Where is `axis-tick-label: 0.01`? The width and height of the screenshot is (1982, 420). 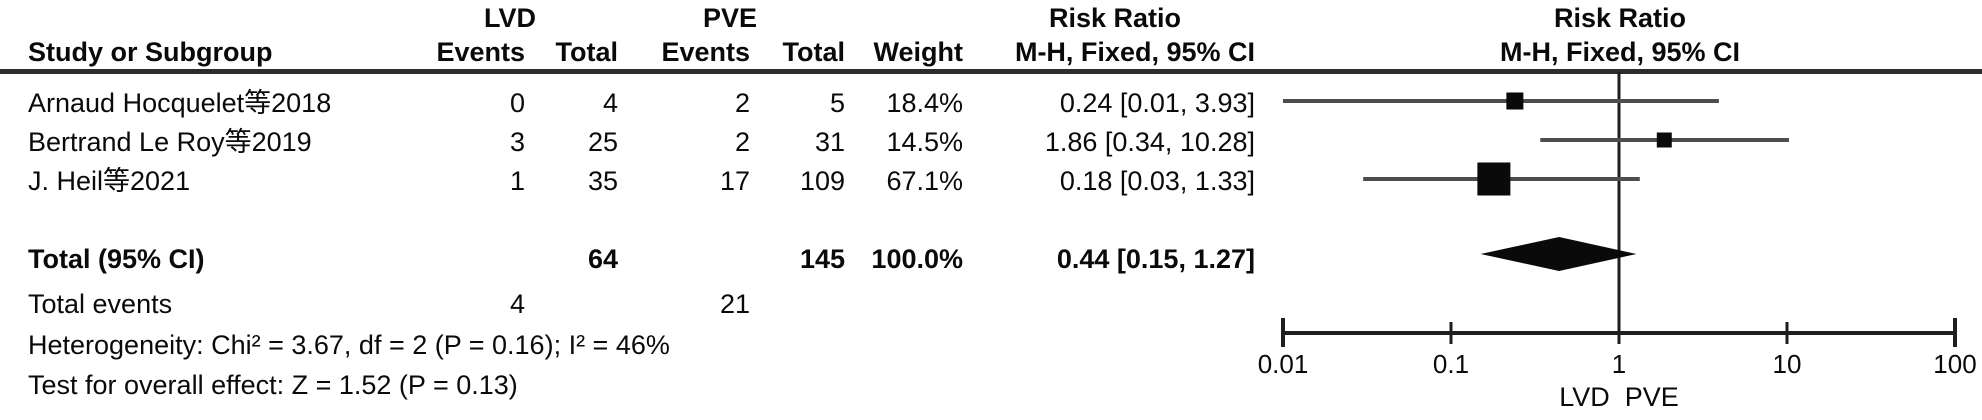
axis-tick-label: 0.01 is located at coordinates (1283, 364).